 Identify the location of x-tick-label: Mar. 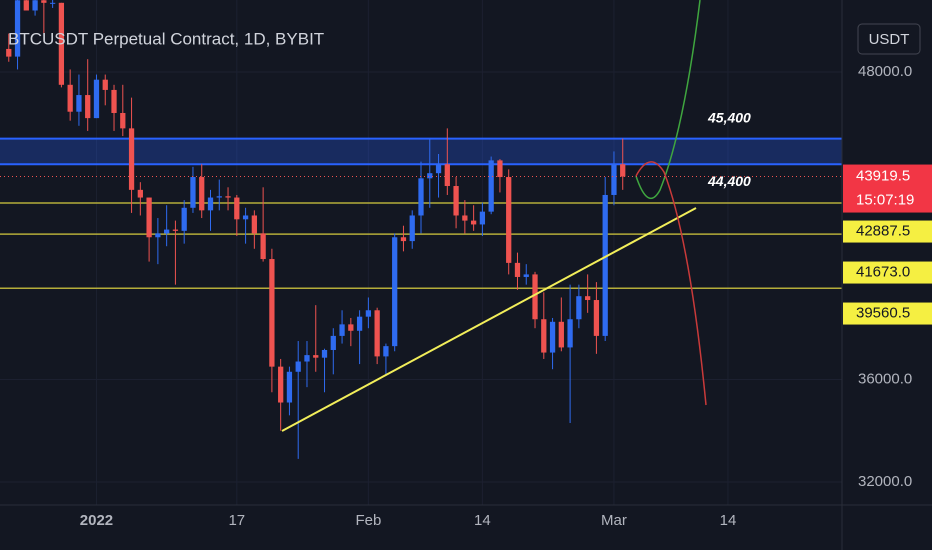
(614, 520).